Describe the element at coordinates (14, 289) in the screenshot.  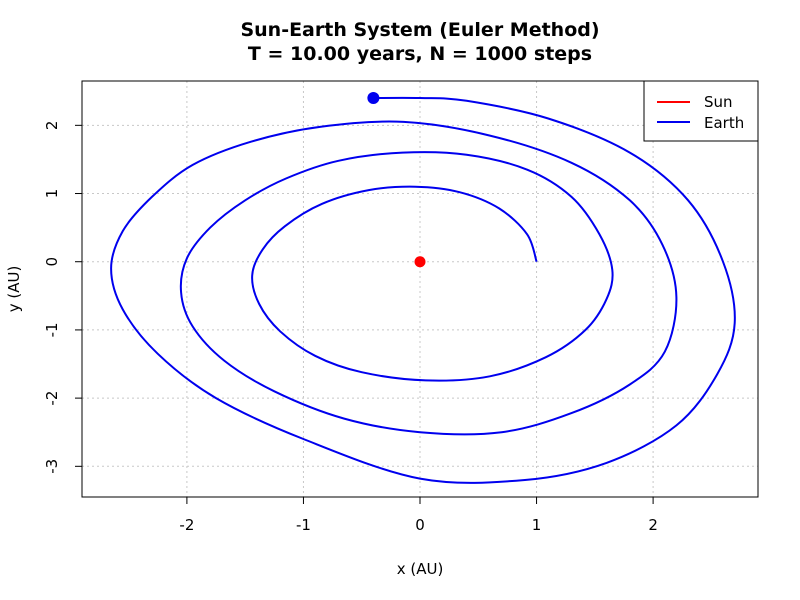
I see `y-axis-label: y (AU)` at that location.